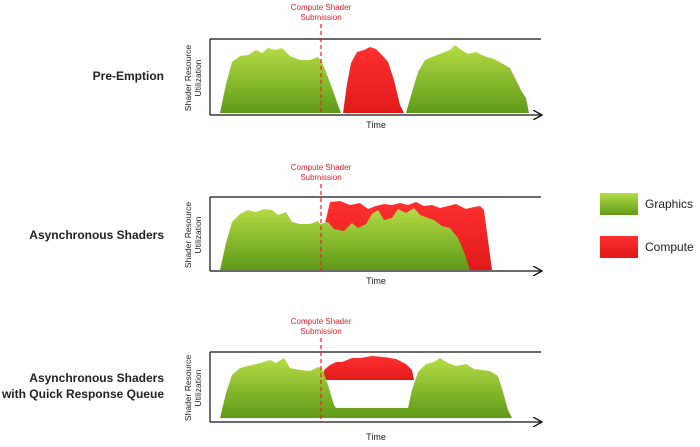 The width and height of the screenshot is (700, 447). What do you see at coordinates (669, 204) in the screenshot?
I see `legend-label-graphics: Graphics` at bounding box center [669, 204].